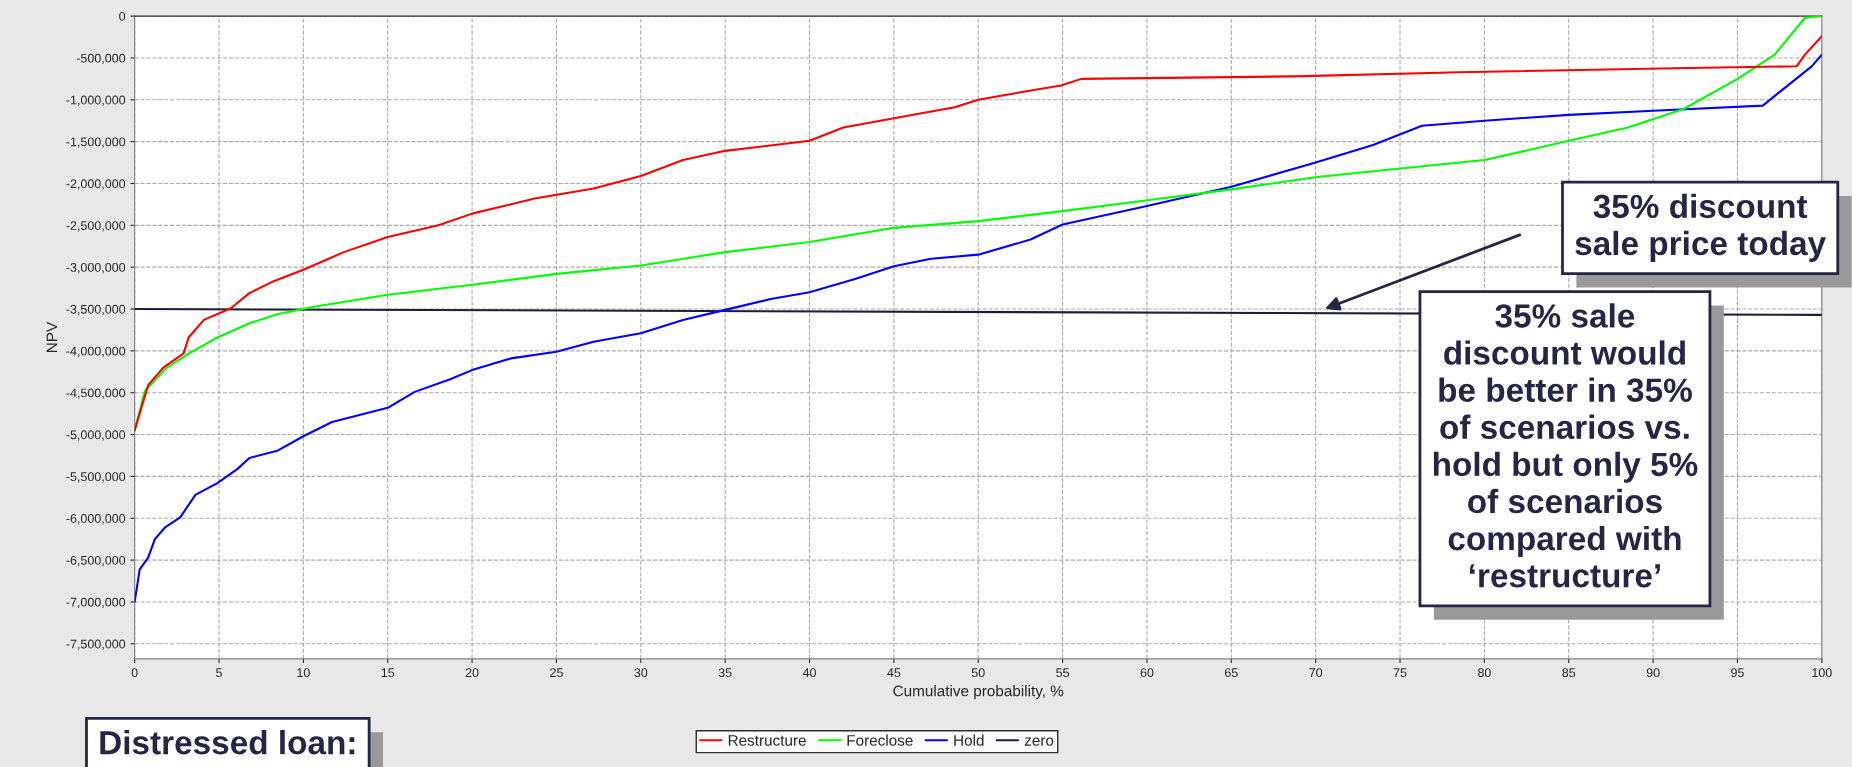 Image resolution: width=1852 pixels, height=767 pixels. Describe the element at coordinates (978, 673) in the screenshot. I see `x-tick-label: 50` at that location.